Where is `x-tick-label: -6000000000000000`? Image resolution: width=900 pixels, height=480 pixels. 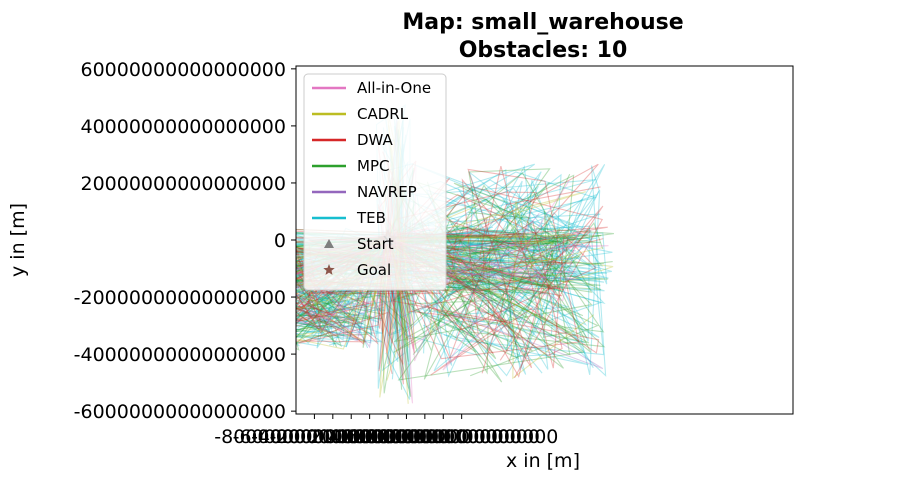 x-tick-label: -6000000000000000 is located at coordinates (333, 437).